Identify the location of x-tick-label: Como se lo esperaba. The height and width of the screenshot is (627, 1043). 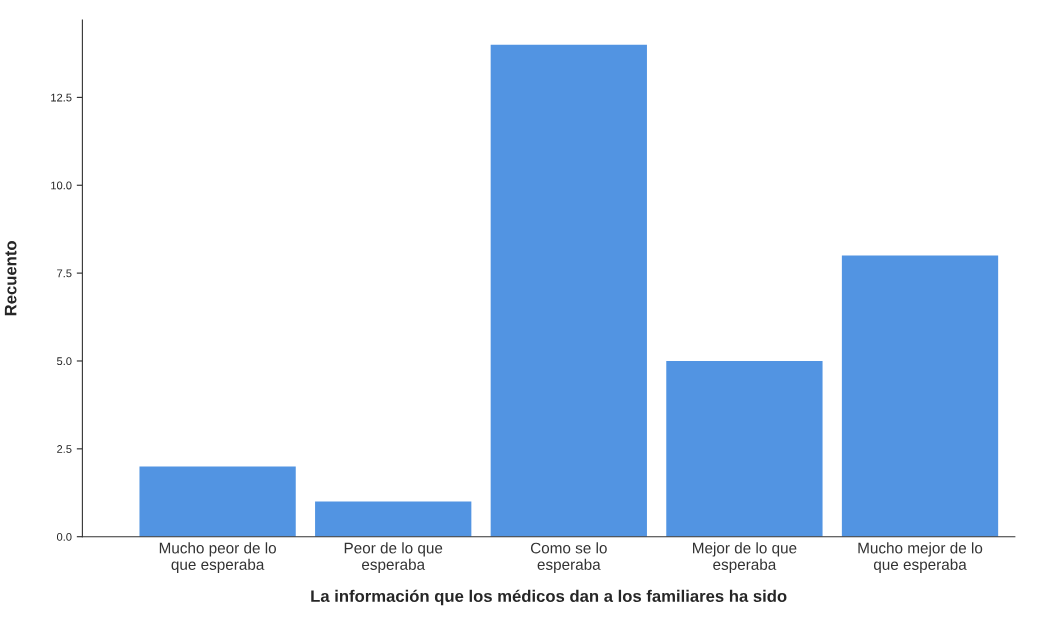
(568, 557).